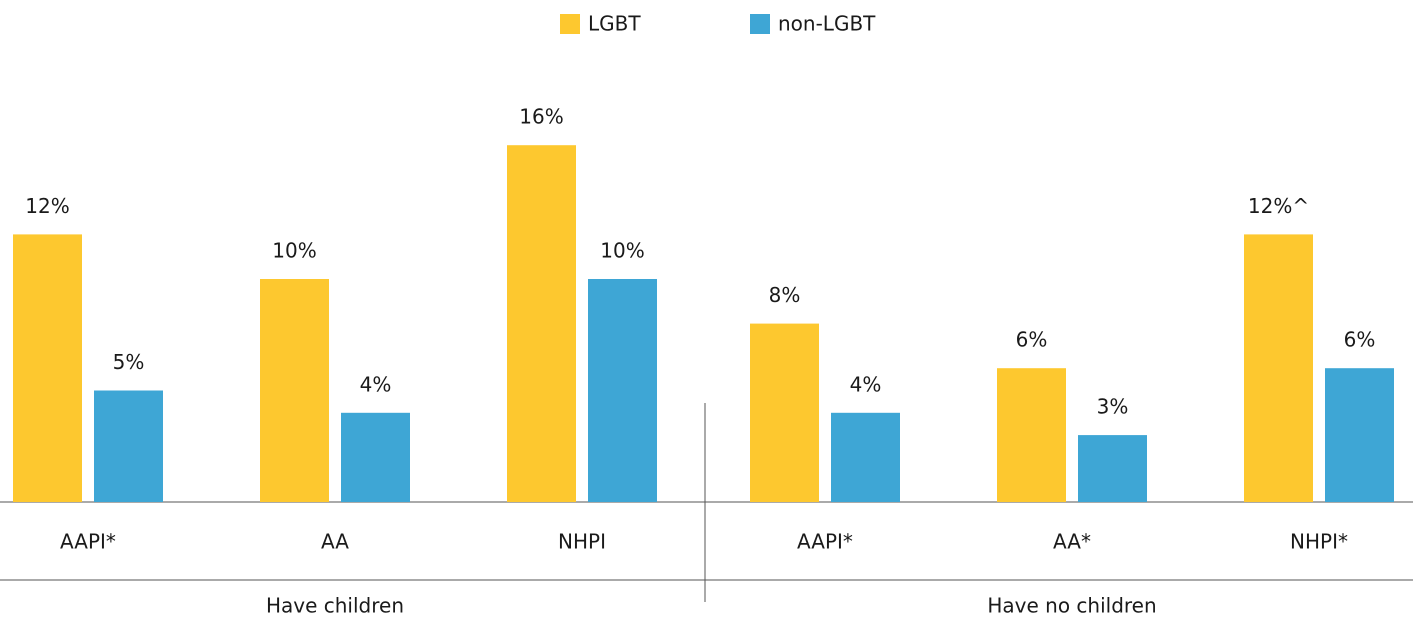 The height and width of the screenshot is (618, 1413). Describe the element at coordinates (1278, 206) in the screenshot. I see `value-label: 12%^` at that location.